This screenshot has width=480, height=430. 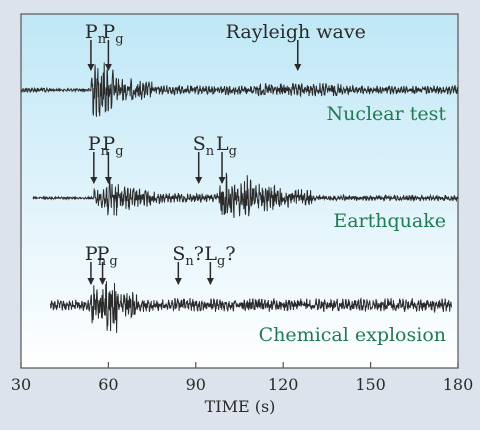 What do you see at coordinates (204, 146) in the screenshot?
I see `phase-label-phase-sn-earthquake: Sn` at bounding box center [204, 146].